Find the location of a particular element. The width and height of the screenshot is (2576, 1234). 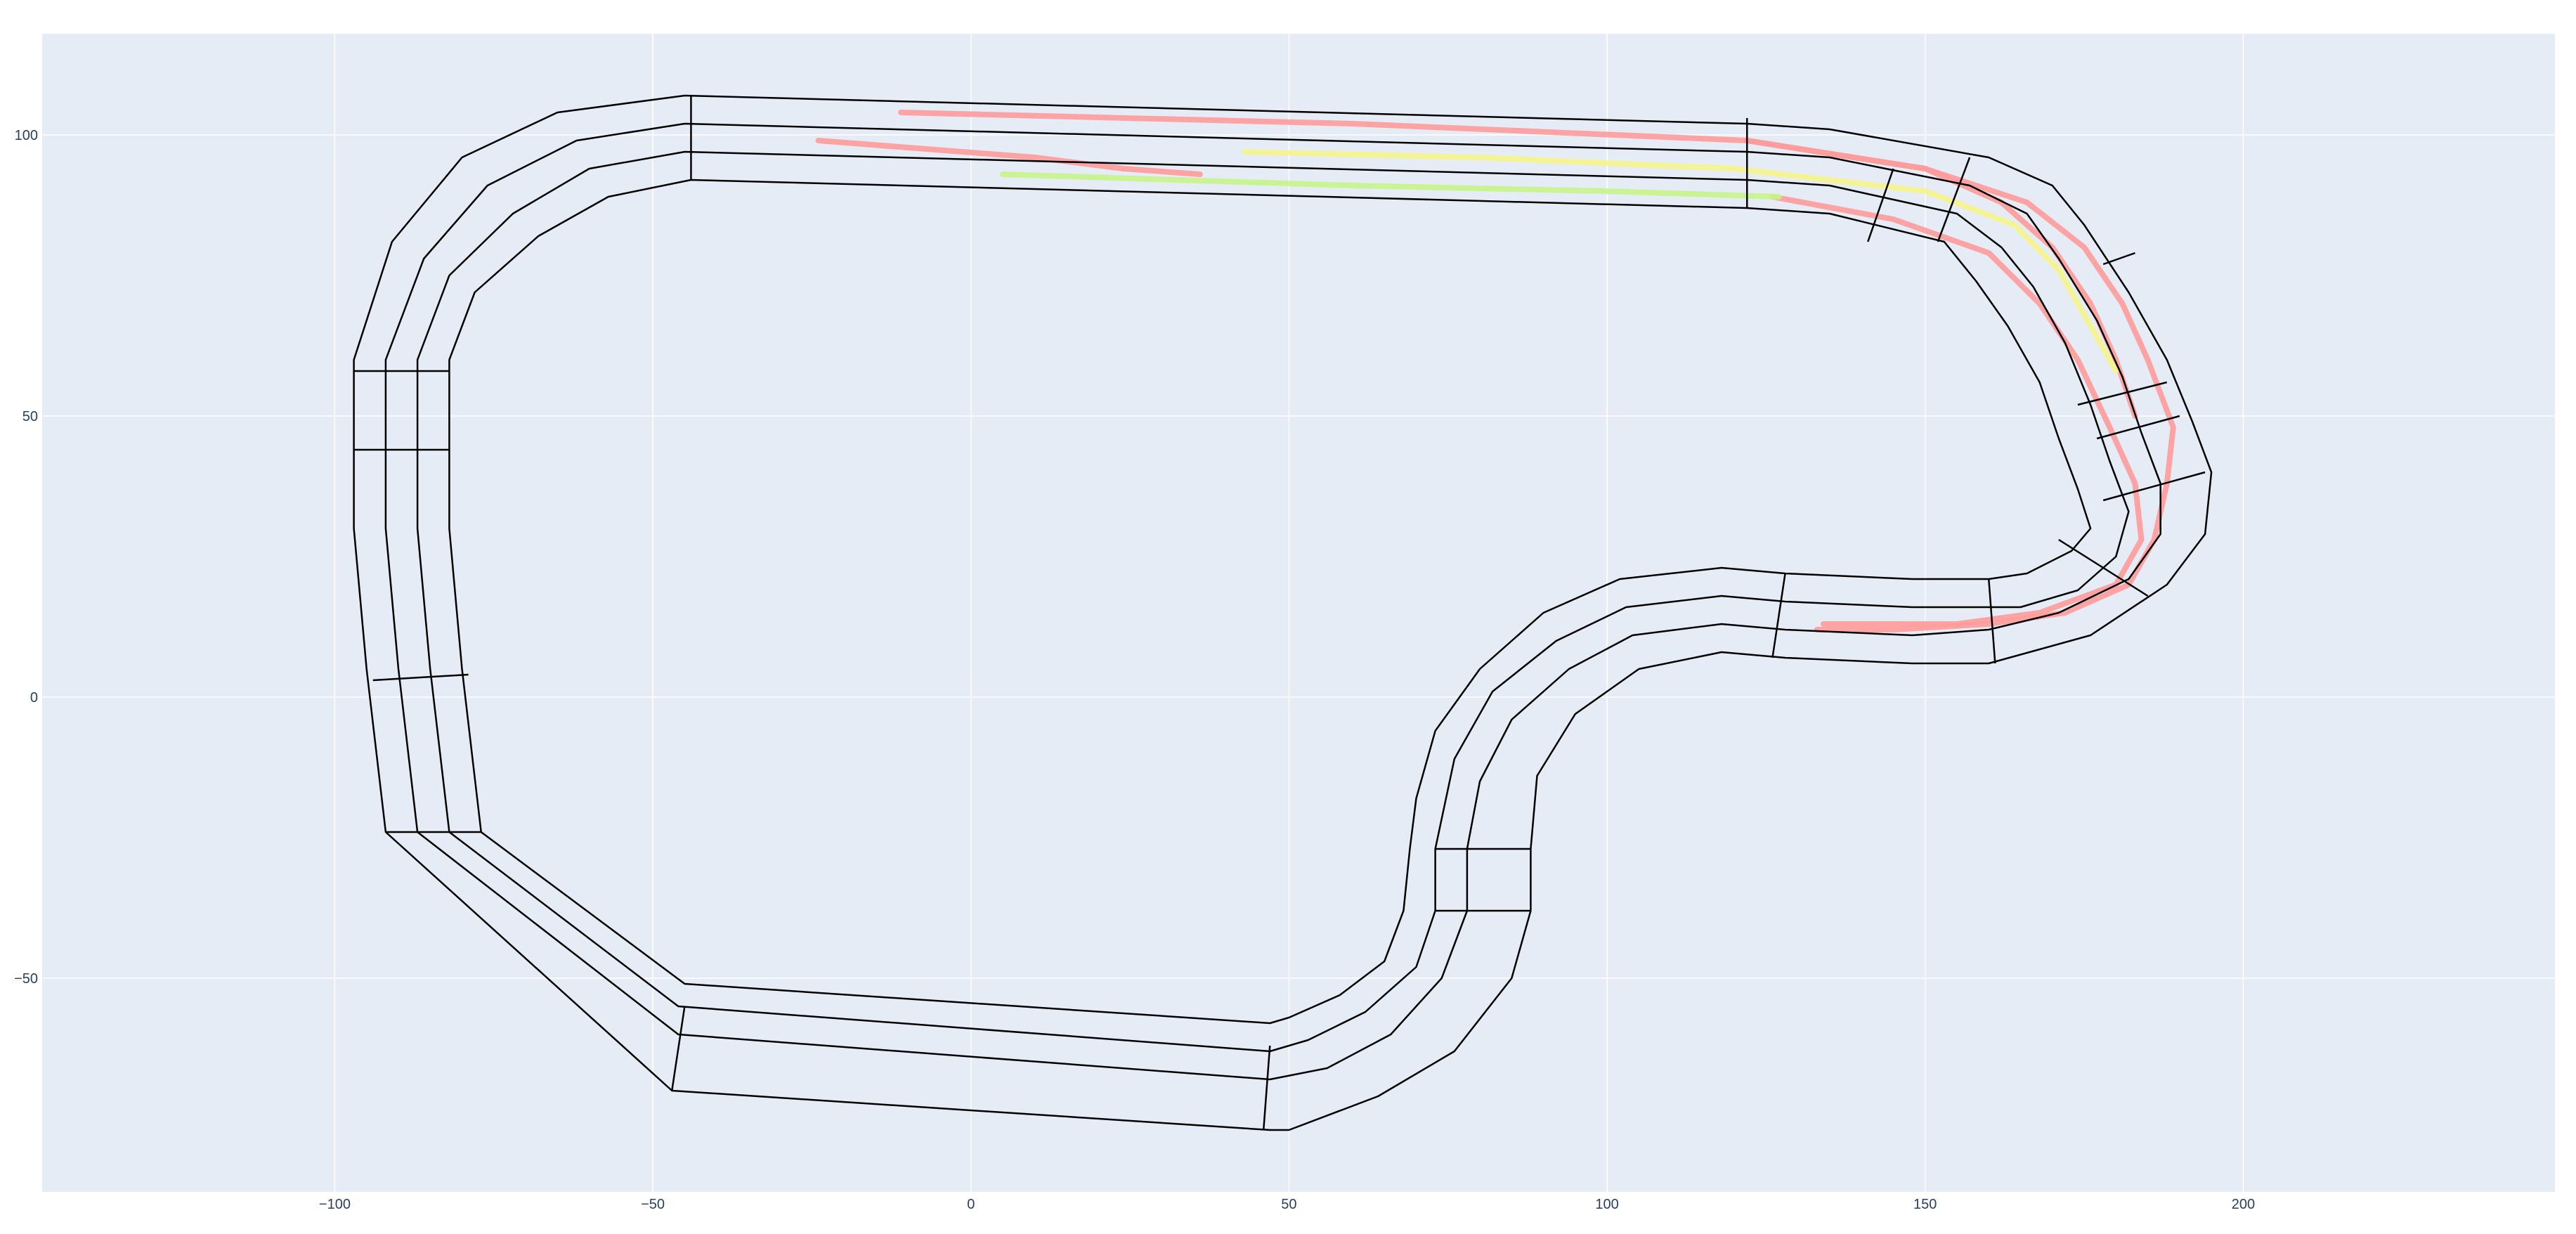

y-axis-ticks: −50 0 50 100 is located at coordinates (26, 557).